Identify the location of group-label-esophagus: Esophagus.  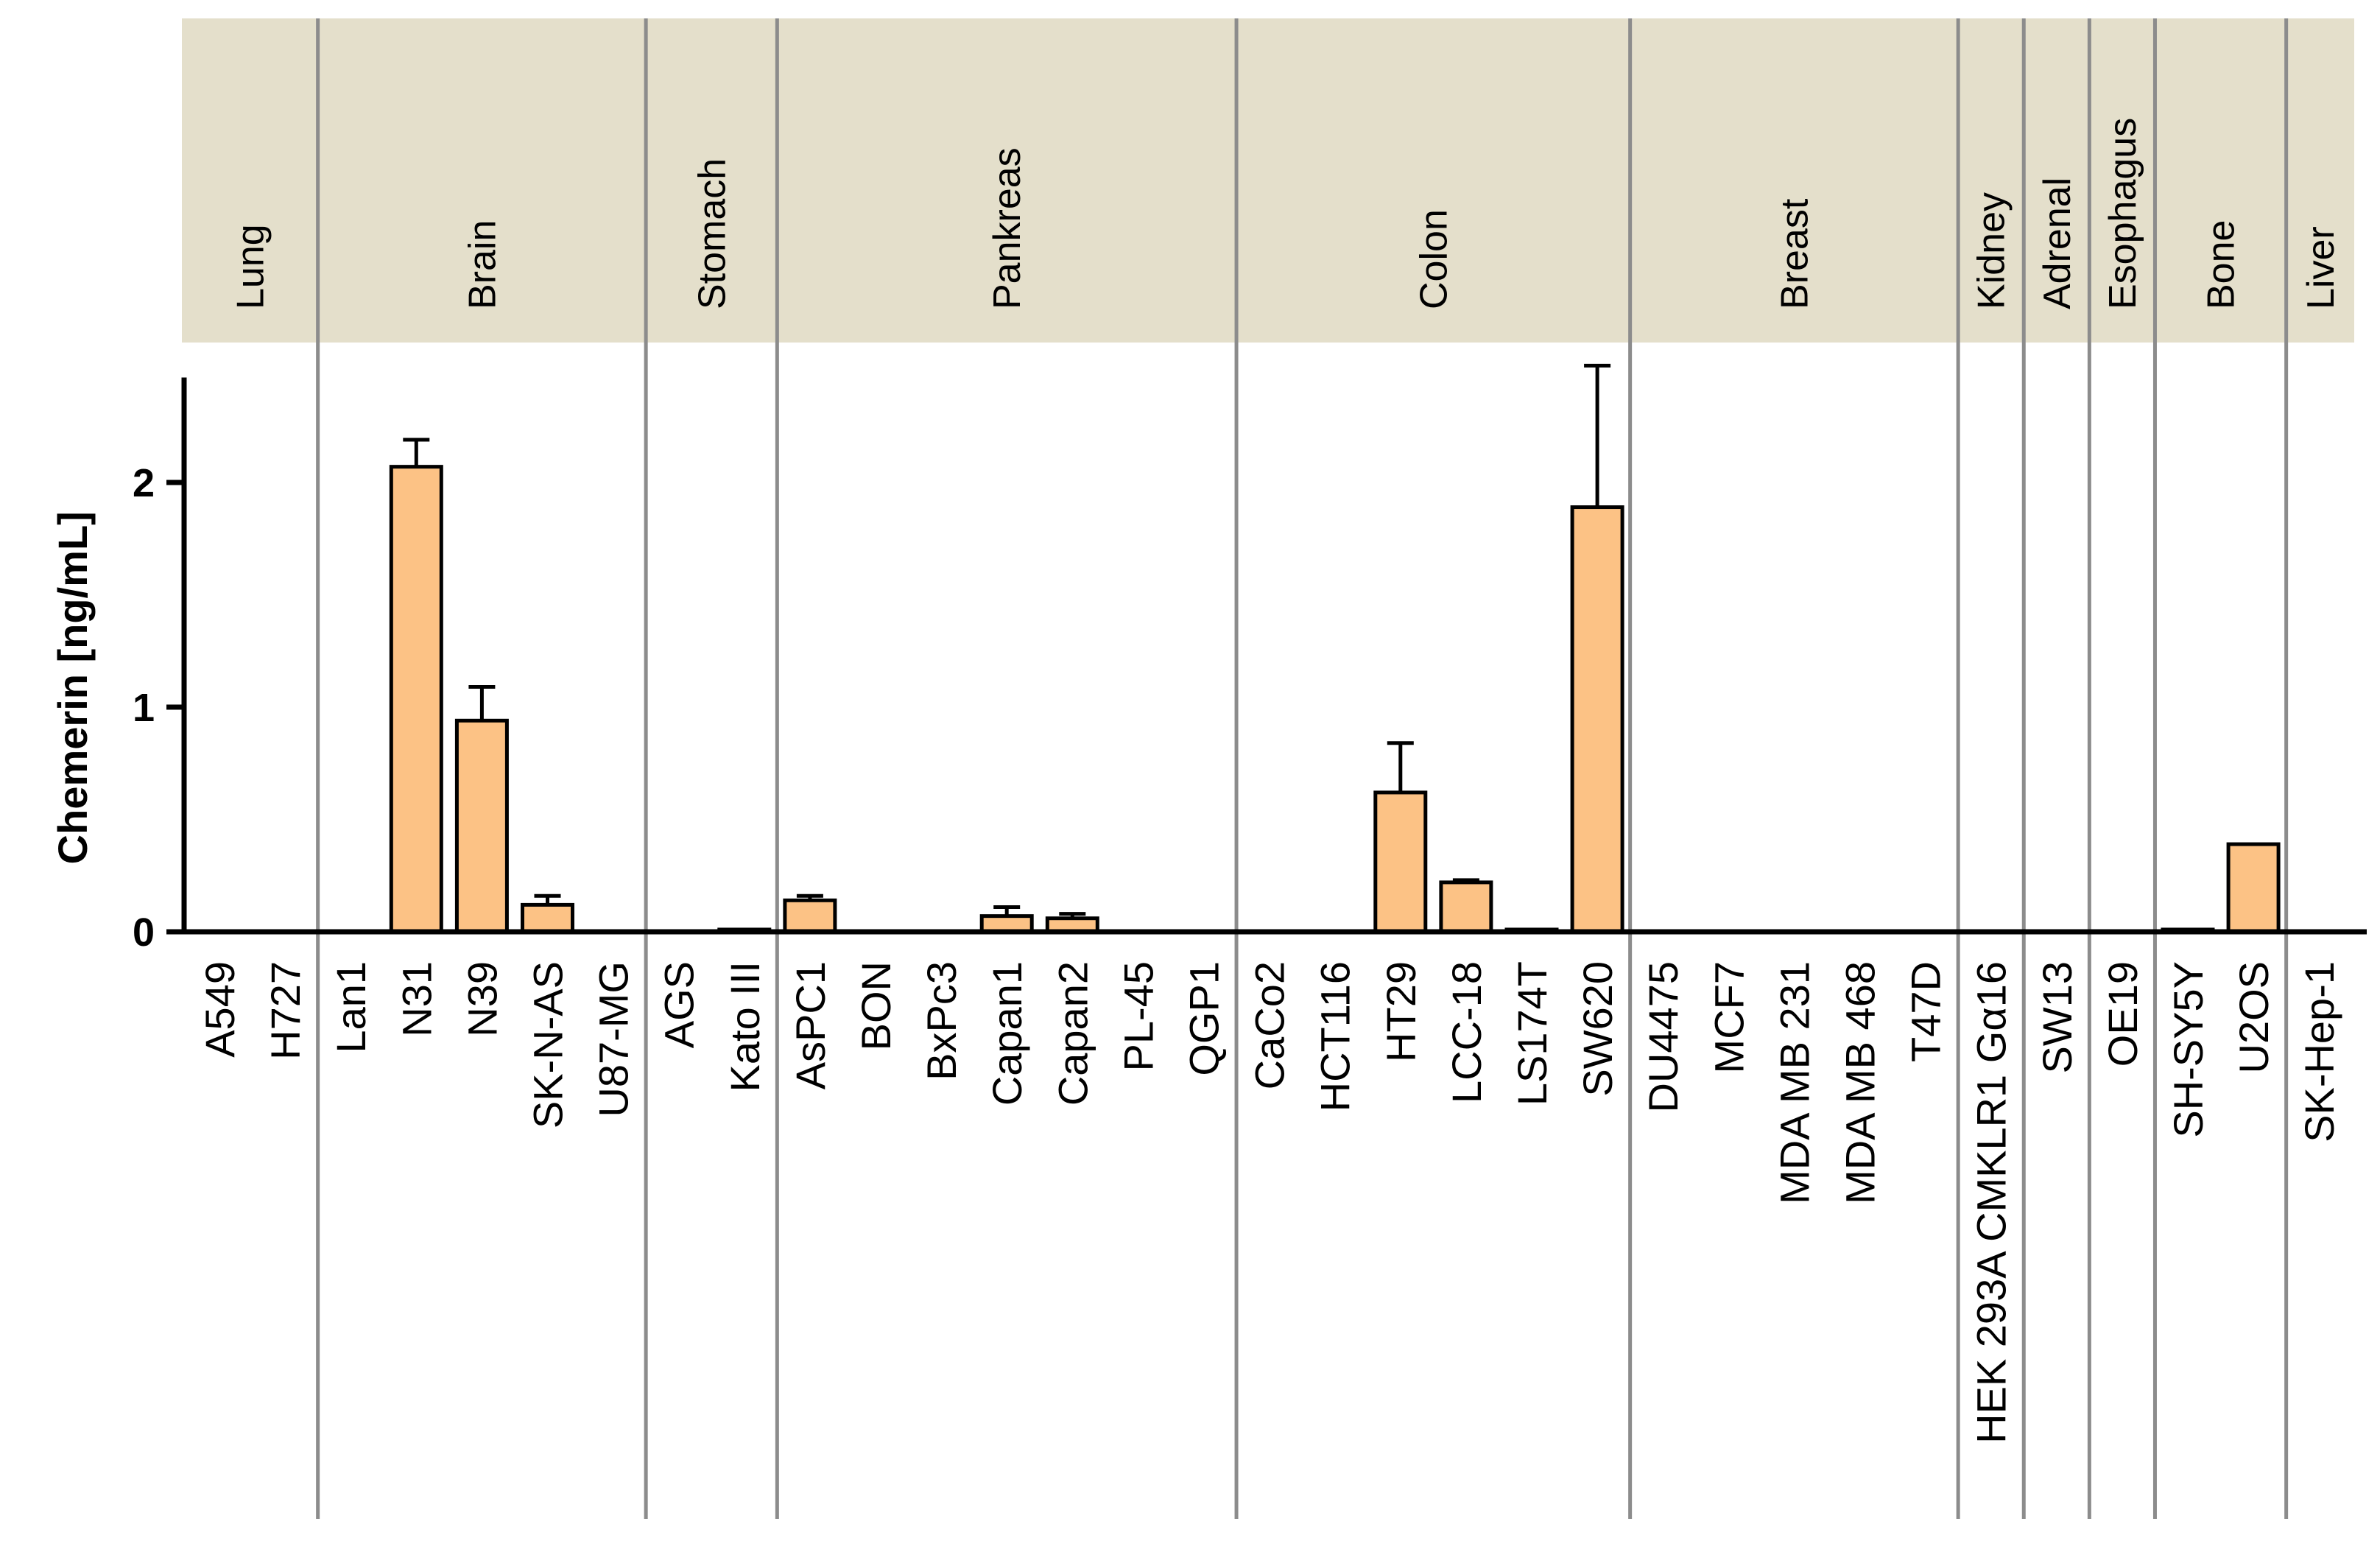
(2123, 214).